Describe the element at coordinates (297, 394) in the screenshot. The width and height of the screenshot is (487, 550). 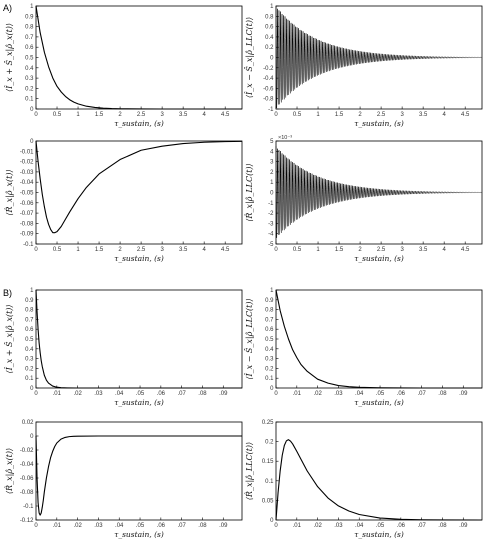
I see `x-tick-label: .01` at that location.